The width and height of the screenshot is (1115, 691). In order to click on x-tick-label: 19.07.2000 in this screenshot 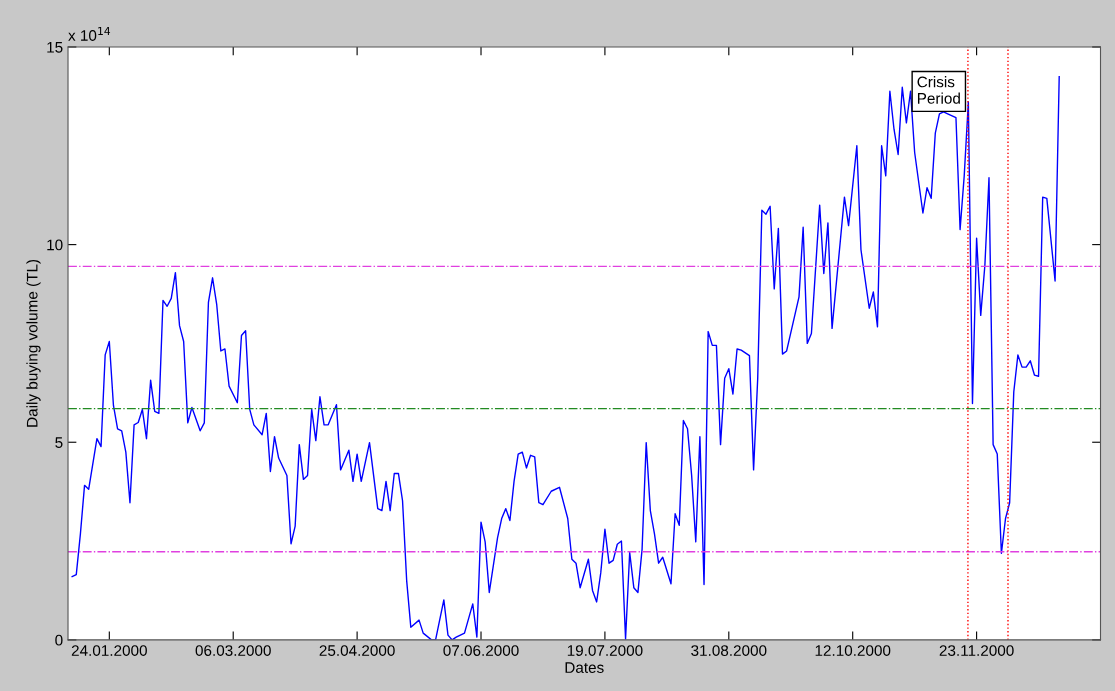, I will do `click(605, 650)`.